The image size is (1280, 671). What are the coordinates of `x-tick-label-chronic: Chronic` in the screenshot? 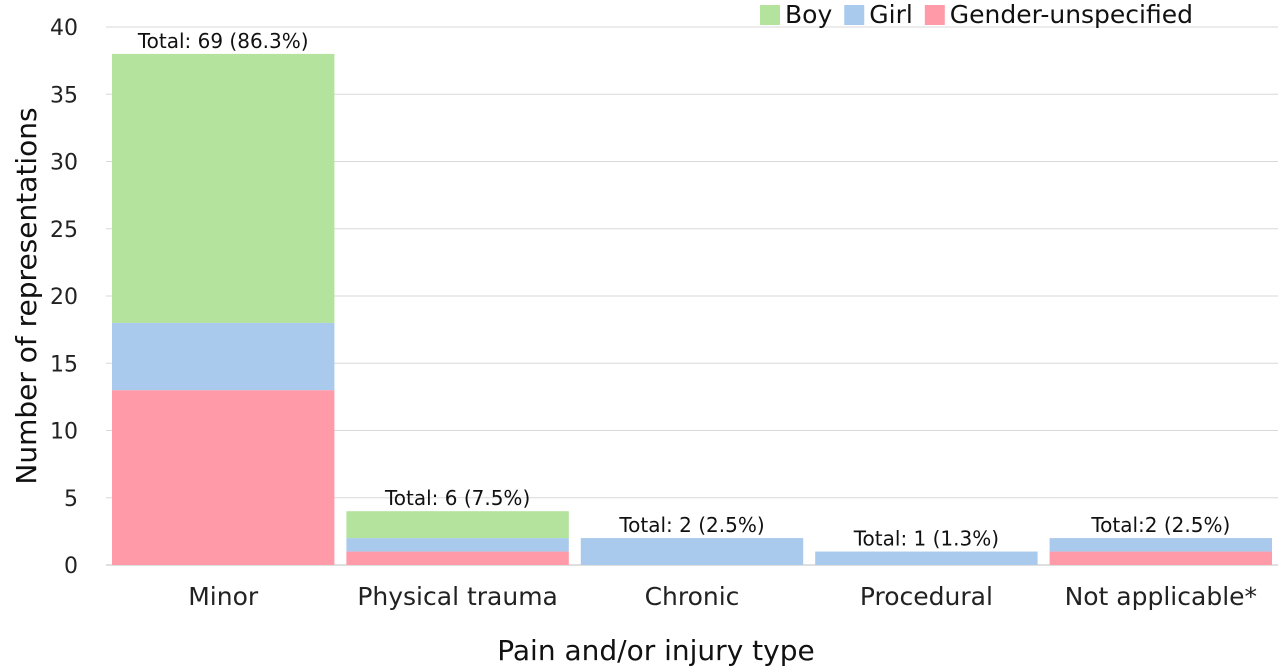 It's located at (692, 596).